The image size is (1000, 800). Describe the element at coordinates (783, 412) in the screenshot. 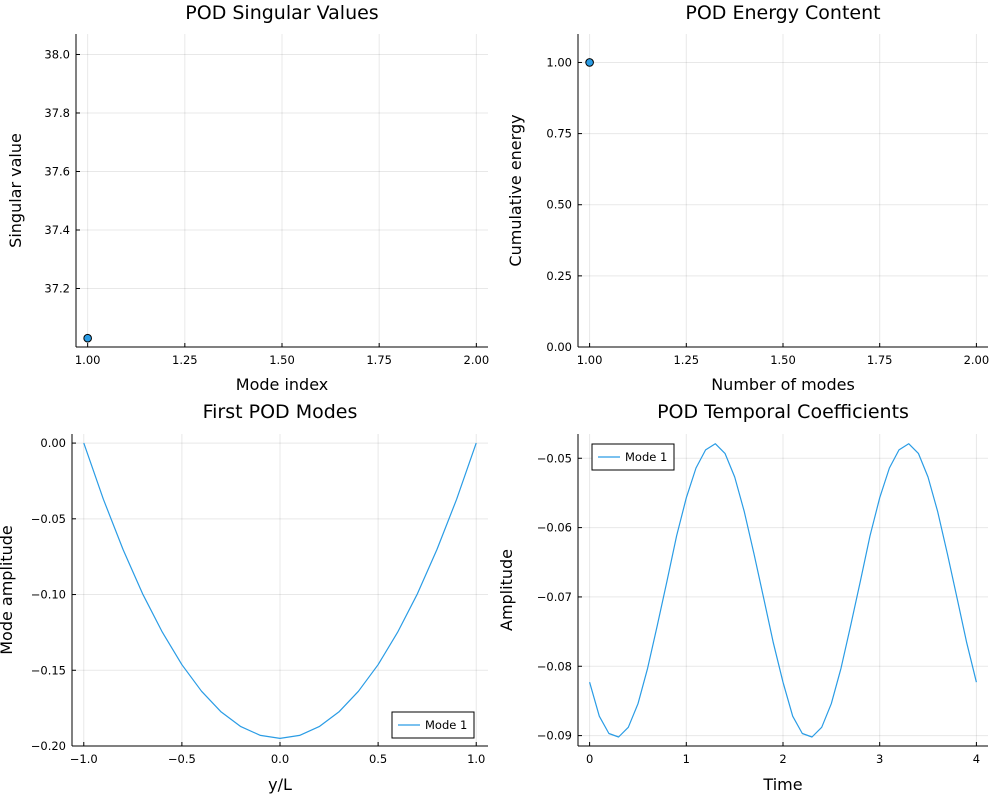

I see `chart-temporal-title: POD Temporal Coefficients` at that location.